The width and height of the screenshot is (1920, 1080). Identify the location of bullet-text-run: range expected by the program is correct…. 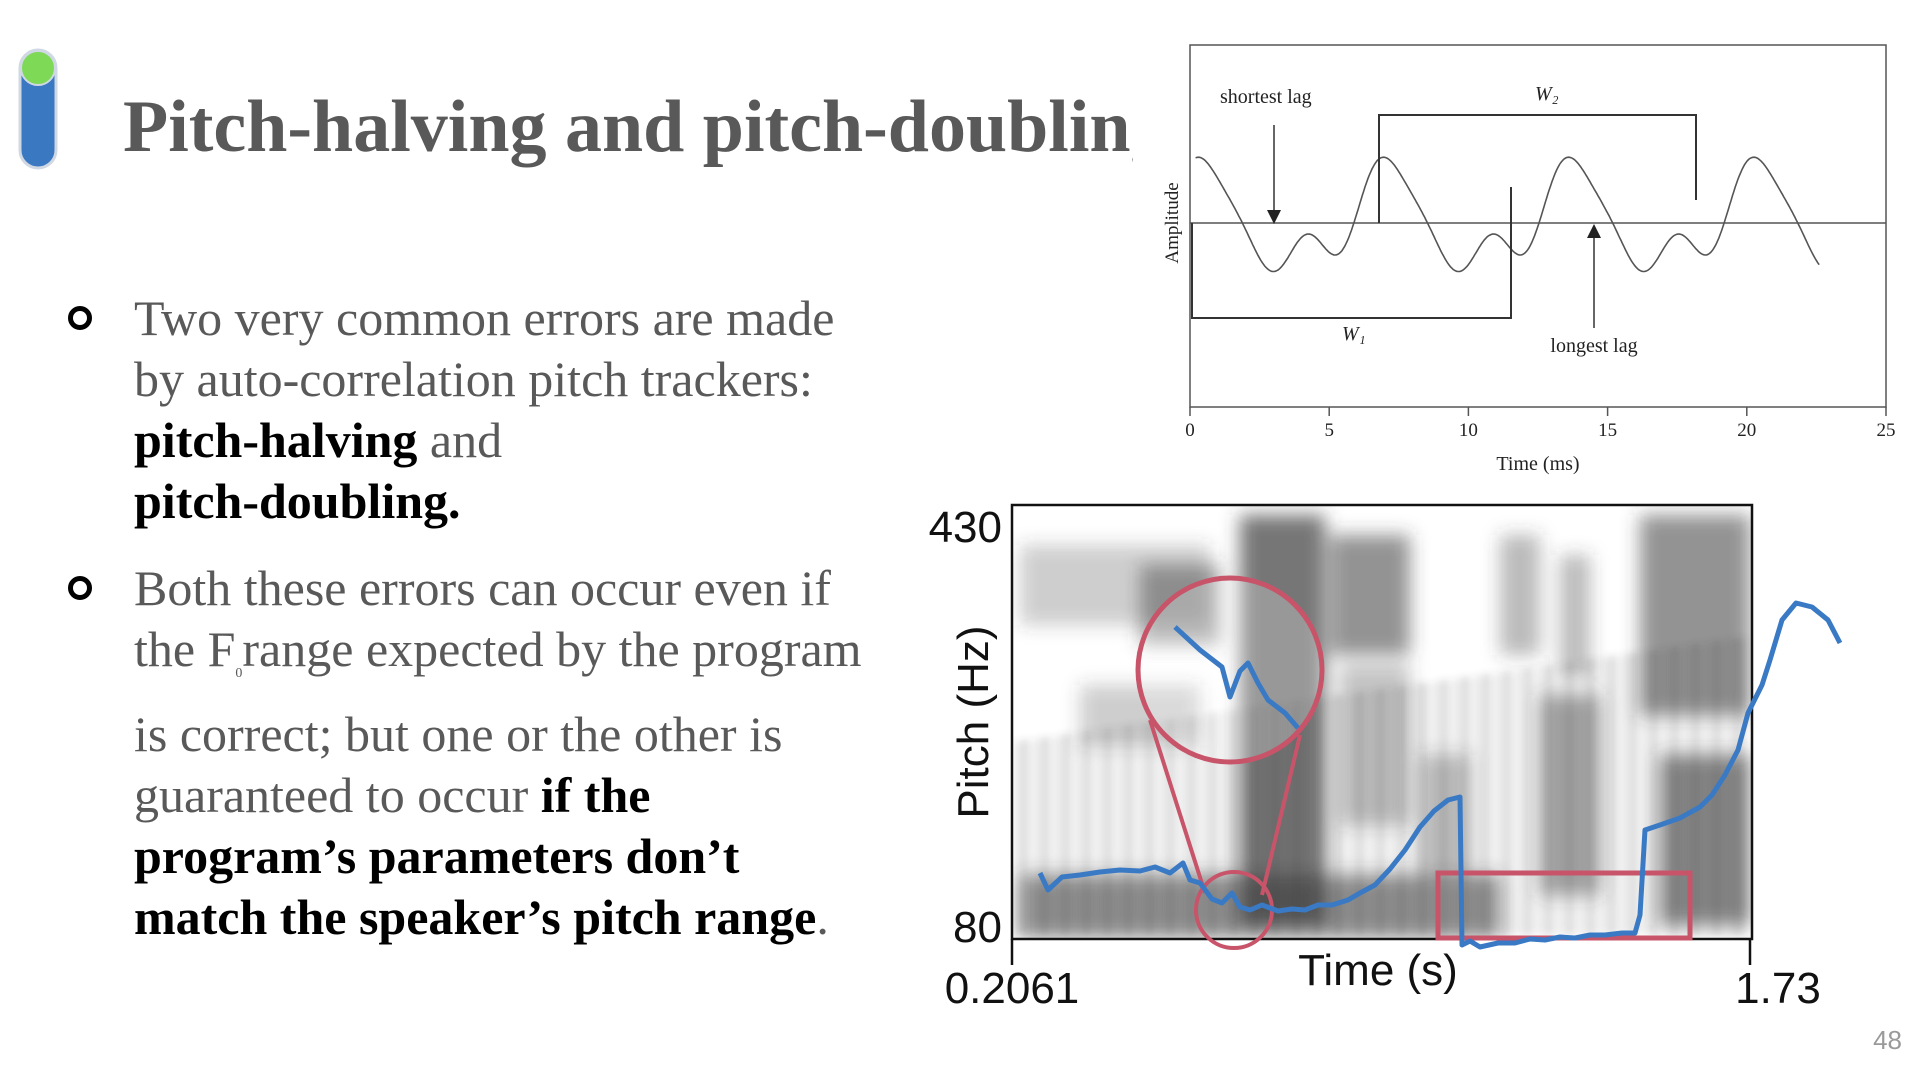
(498, 722).